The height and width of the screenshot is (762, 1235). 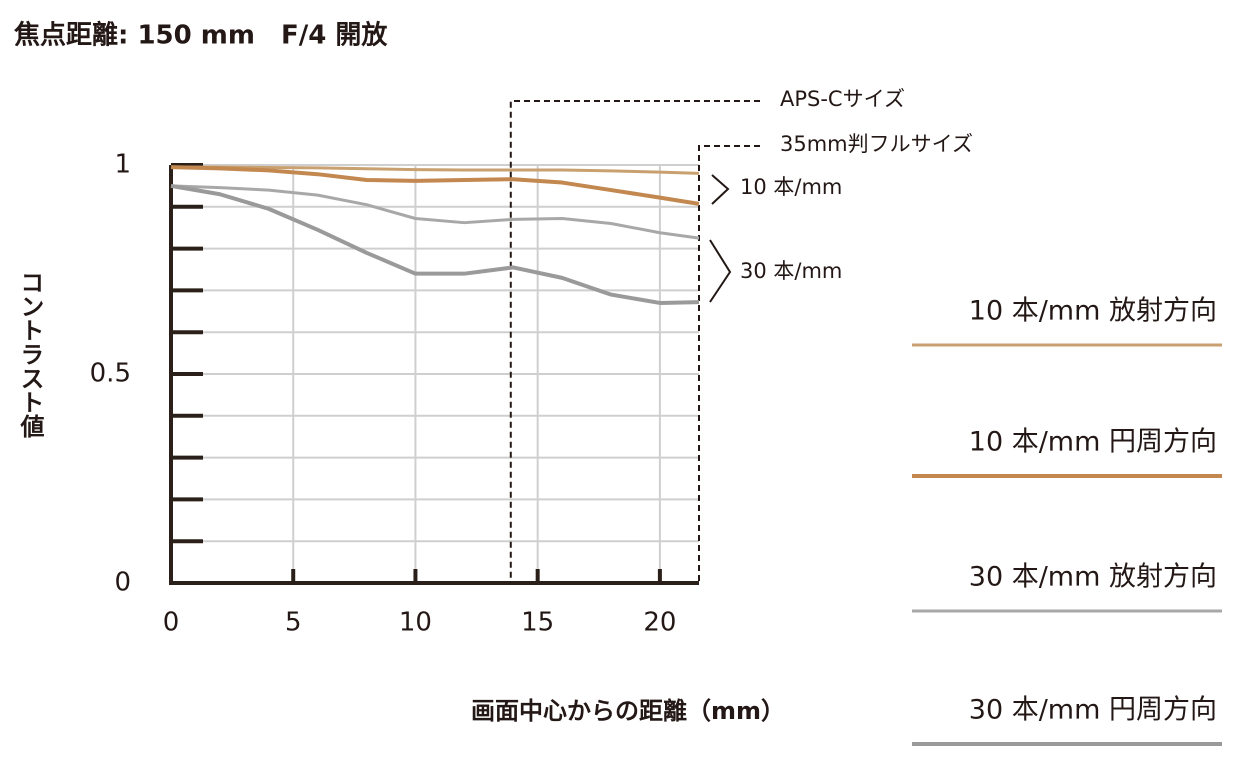 What do you see at coordinates (122, 165) in the screenshot?
I see `y-tick-label: 1` at bounding box center [122, 165].